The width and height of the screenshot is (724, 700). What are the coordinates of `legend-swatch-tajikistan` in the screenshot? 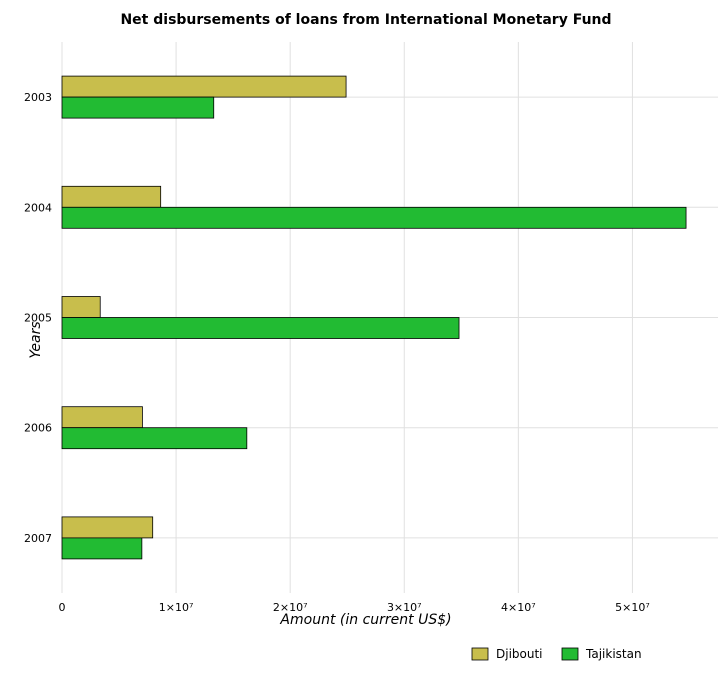 It's located at (570, 654).